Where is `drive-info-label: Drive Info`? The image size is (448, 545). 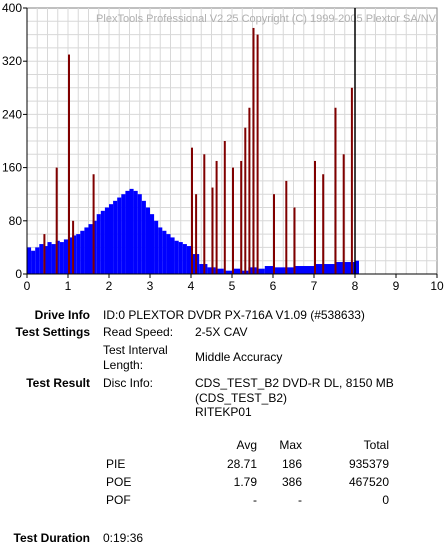
drive-info-label: Drive Info is located at coordinates (62, 315).